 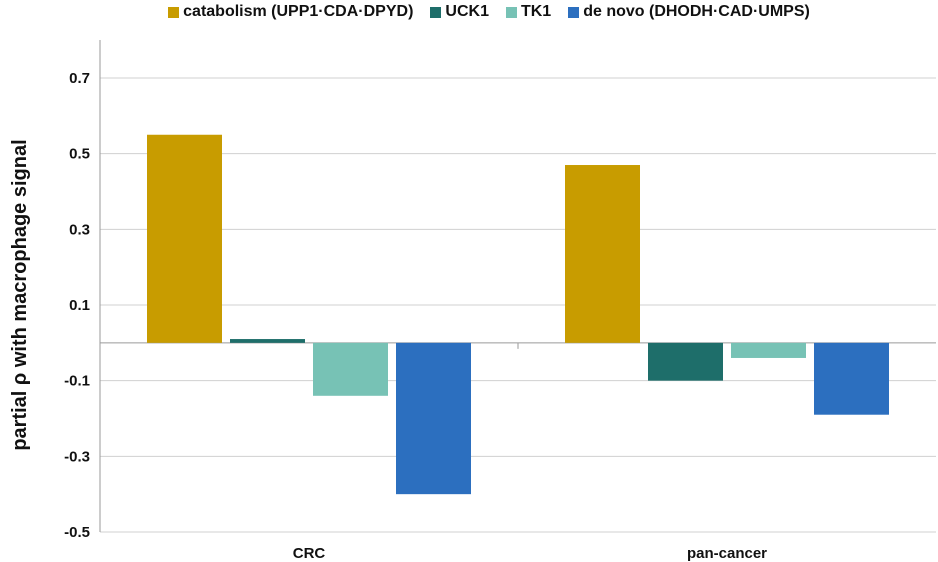 What do you see at coordinates (511, 12) in the screenshot?
I see `legend-swatch-tk1` at bounding box center [511, 12].